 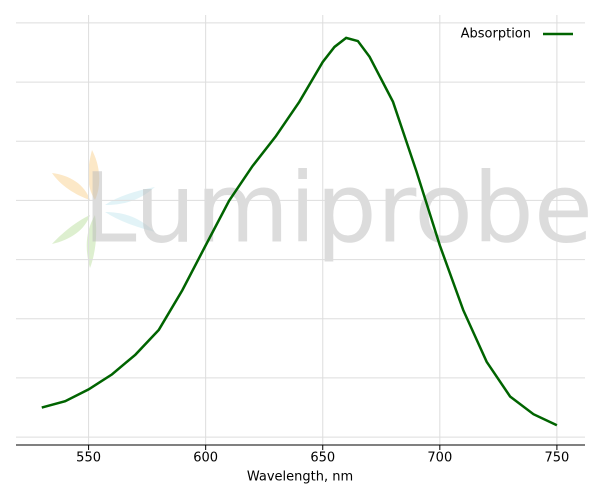 I want to click on legend-label: Absorption, so click(x=496, y=34).